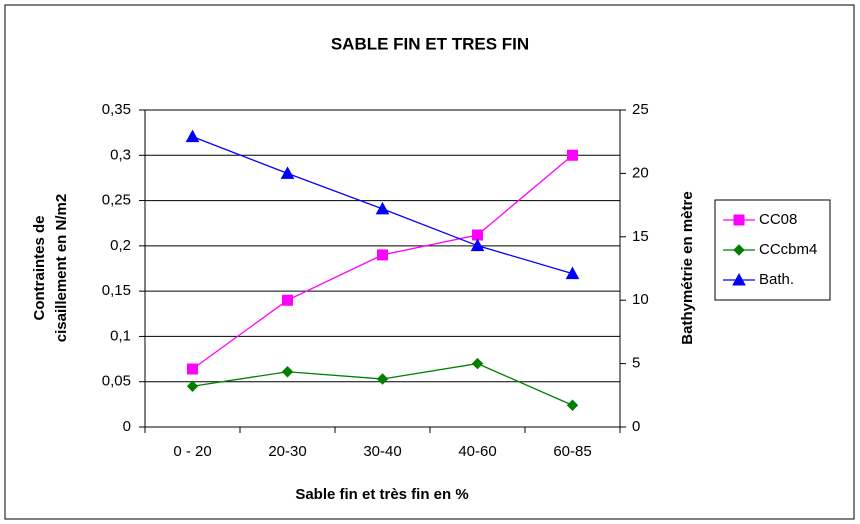  I want to click on y-tick-label: 0,15, so click(116, 290).